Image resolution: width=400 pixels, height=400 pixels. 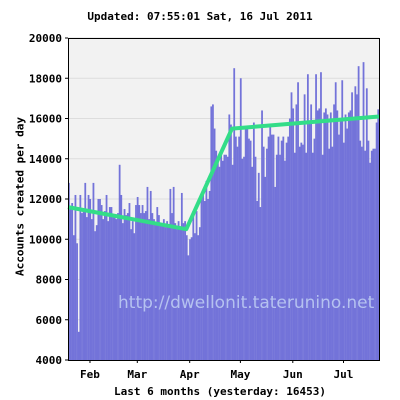 What do you see at coordinates (90, 374) in the screenshot?
I see `x-tick-label: Feb` at bounding box center [90, 374].